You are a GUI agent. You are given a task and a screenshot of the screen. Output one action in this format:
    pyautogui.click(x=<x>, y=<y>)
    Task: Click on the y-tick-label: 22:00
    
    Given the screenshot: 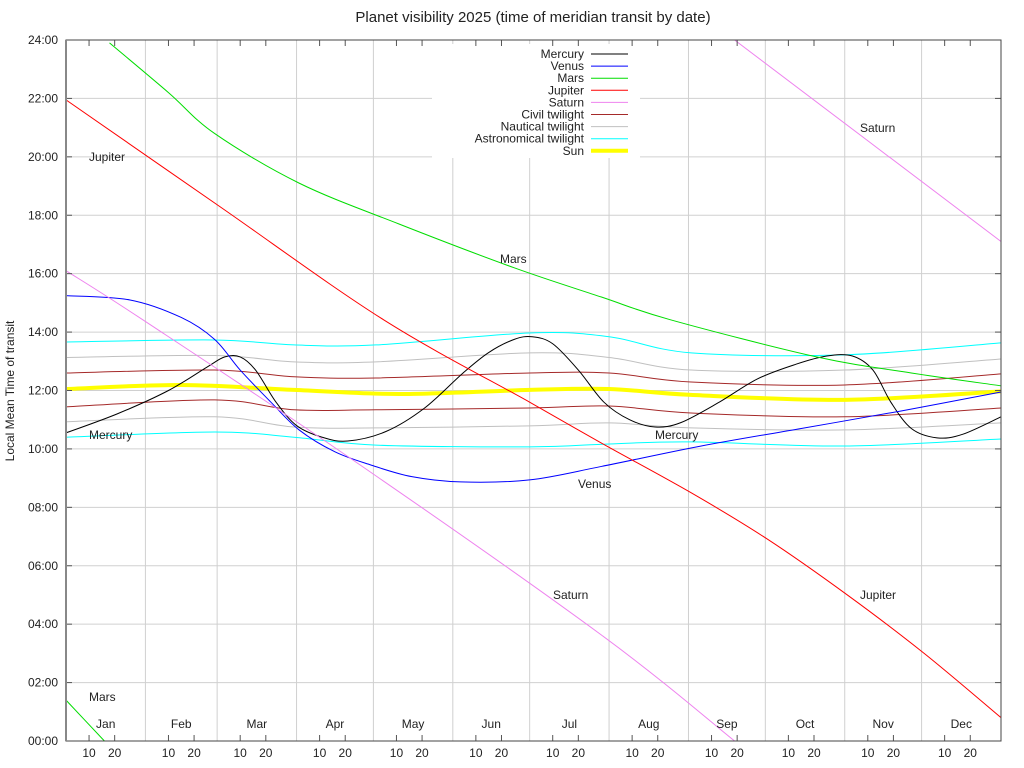 What is the action you would take?
    pyautogui.click(x=43, y=98)
    